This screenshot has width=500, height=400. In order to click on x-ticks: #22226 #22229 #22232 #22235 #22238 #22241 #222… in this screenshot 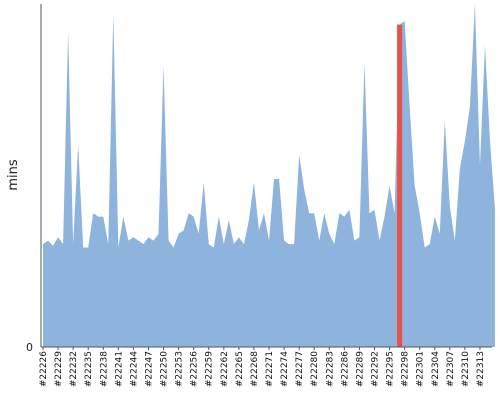, I will do `click(262, 367)`.